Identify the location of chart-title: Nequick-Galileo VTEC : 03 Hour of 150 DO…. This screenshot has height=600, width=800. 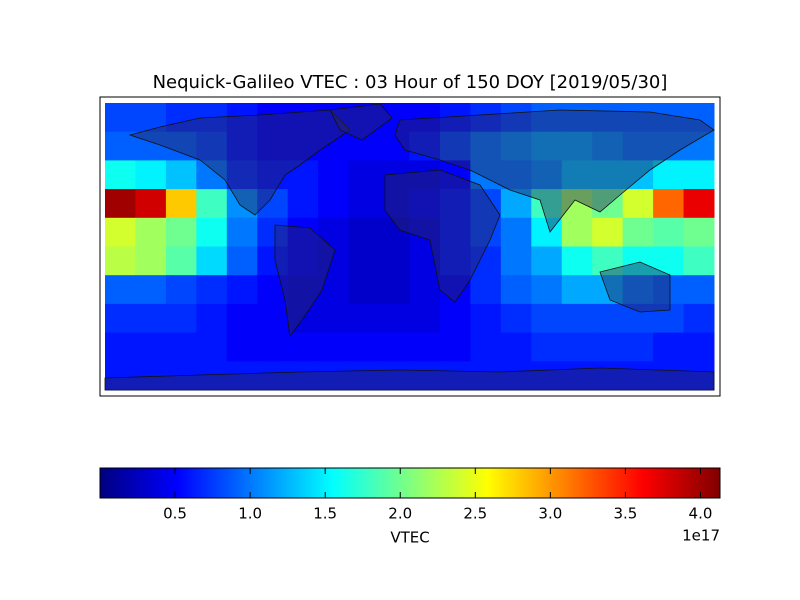
(410, 82).